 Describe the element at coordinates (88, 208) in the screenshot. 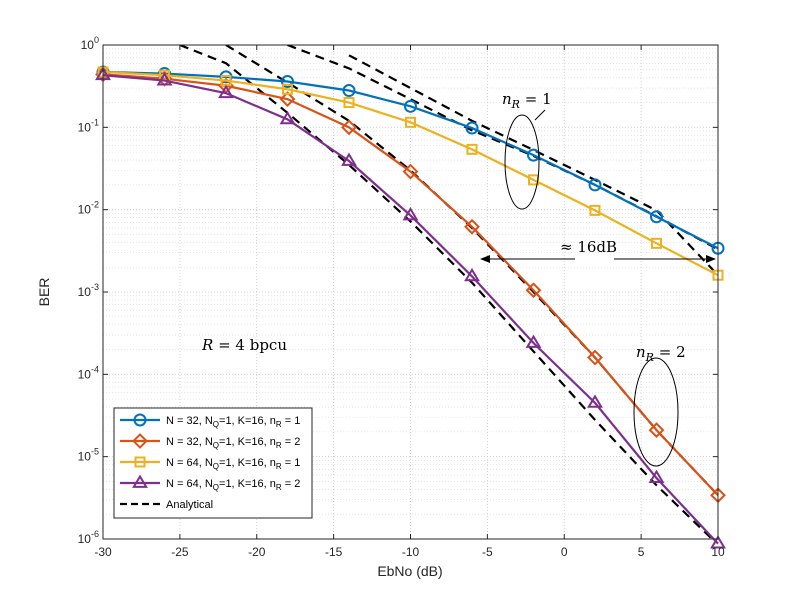

I see `y-tick-label: 10⁻²` at that location.